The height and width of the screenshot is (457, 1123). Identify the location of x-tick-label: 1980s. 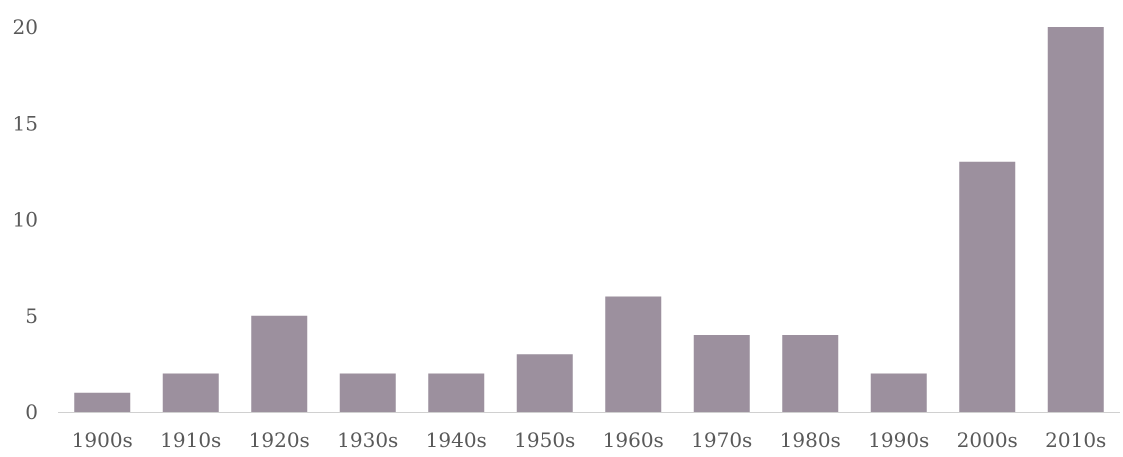
(810, 440).